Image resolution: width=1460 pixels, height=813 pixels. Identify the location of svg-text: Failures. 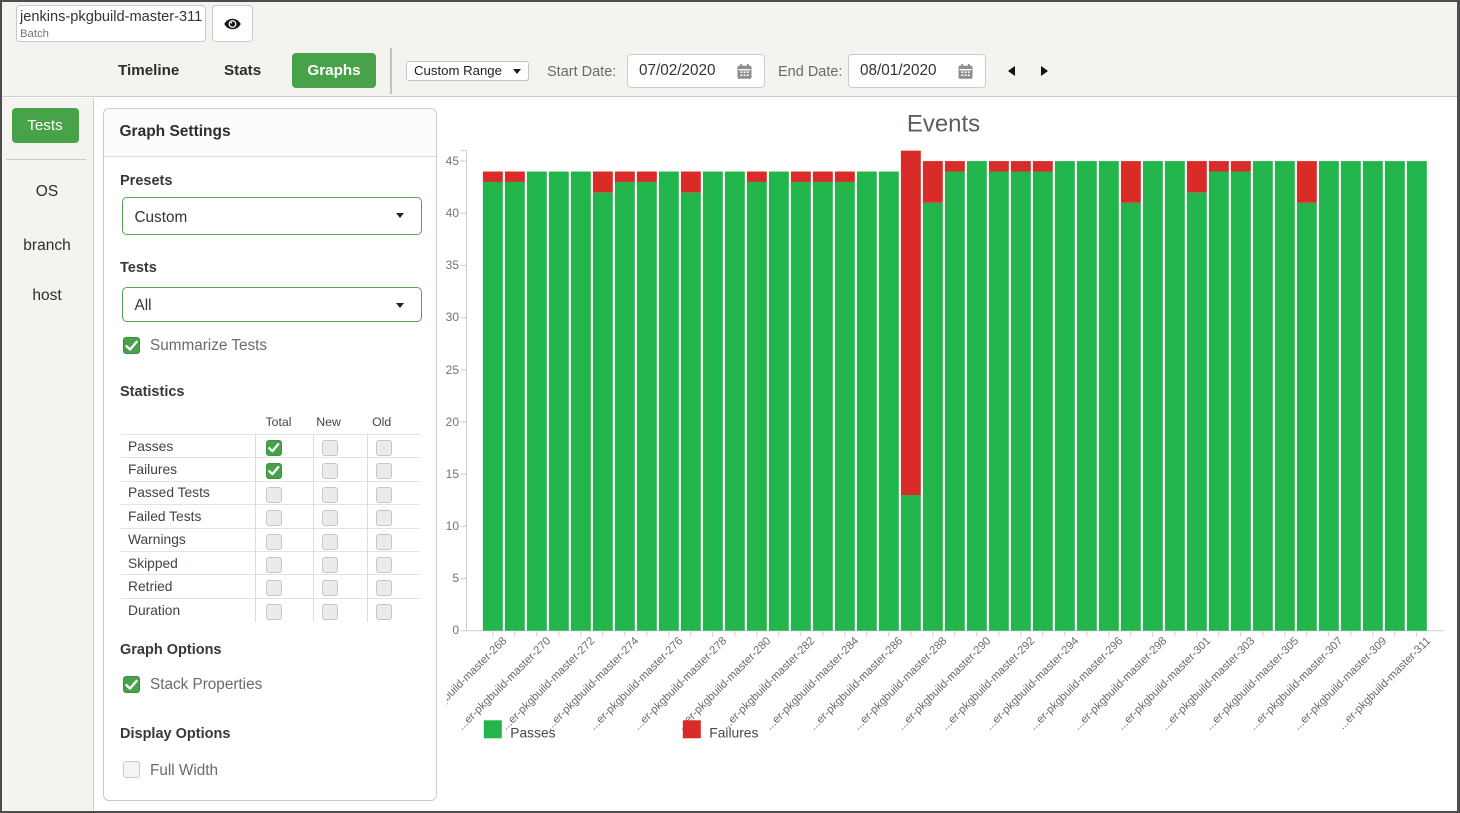
(733, 732).